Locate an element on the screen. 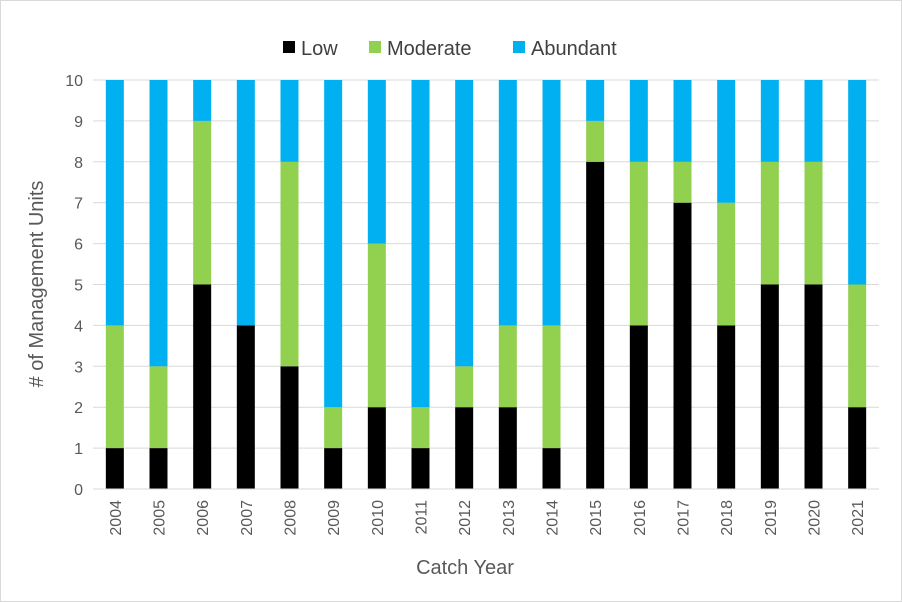 Image resolution: width=902 pixels, height=602 pixels. bar-abundant-2013 is located at coordinates (507, 203).